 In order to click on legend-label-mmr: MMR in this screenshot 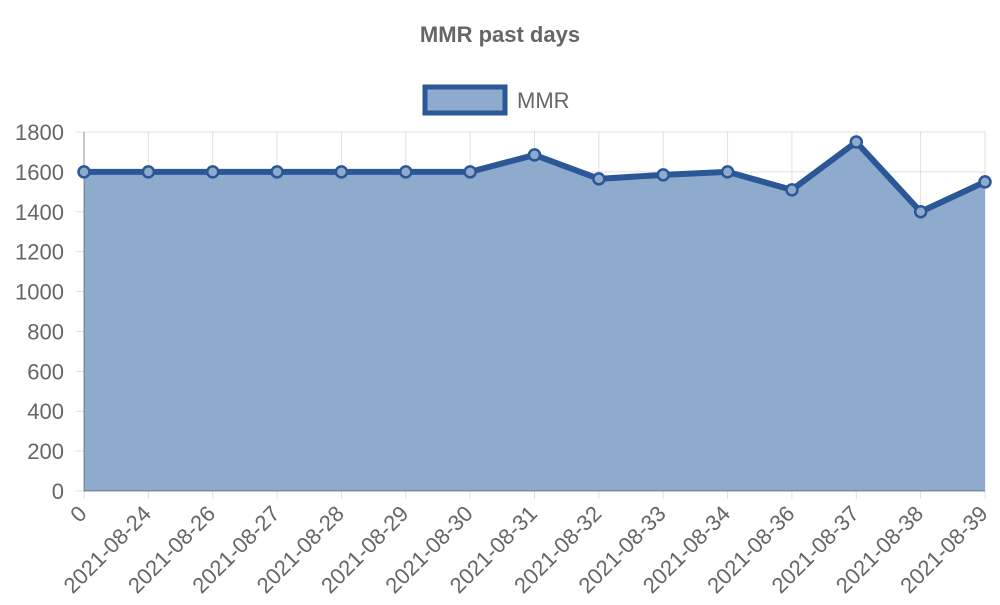, I will do `click(543, 100)`.